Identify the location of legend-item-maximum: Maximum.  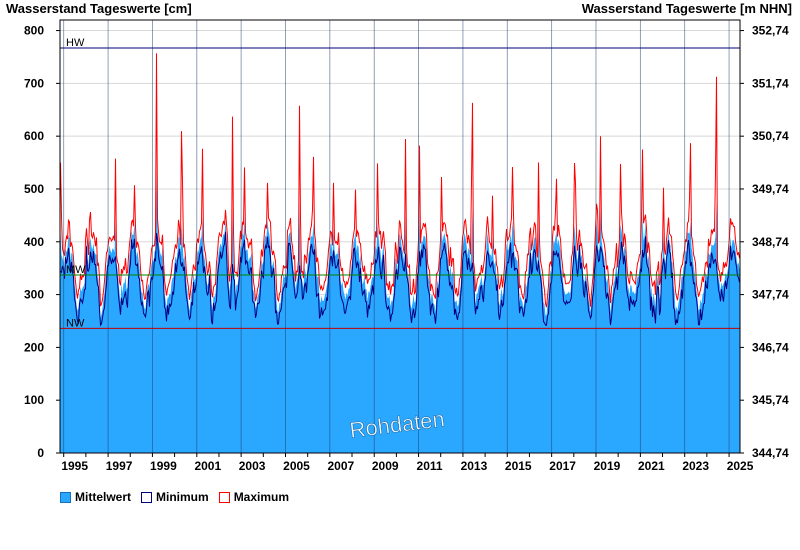
(254, 497).